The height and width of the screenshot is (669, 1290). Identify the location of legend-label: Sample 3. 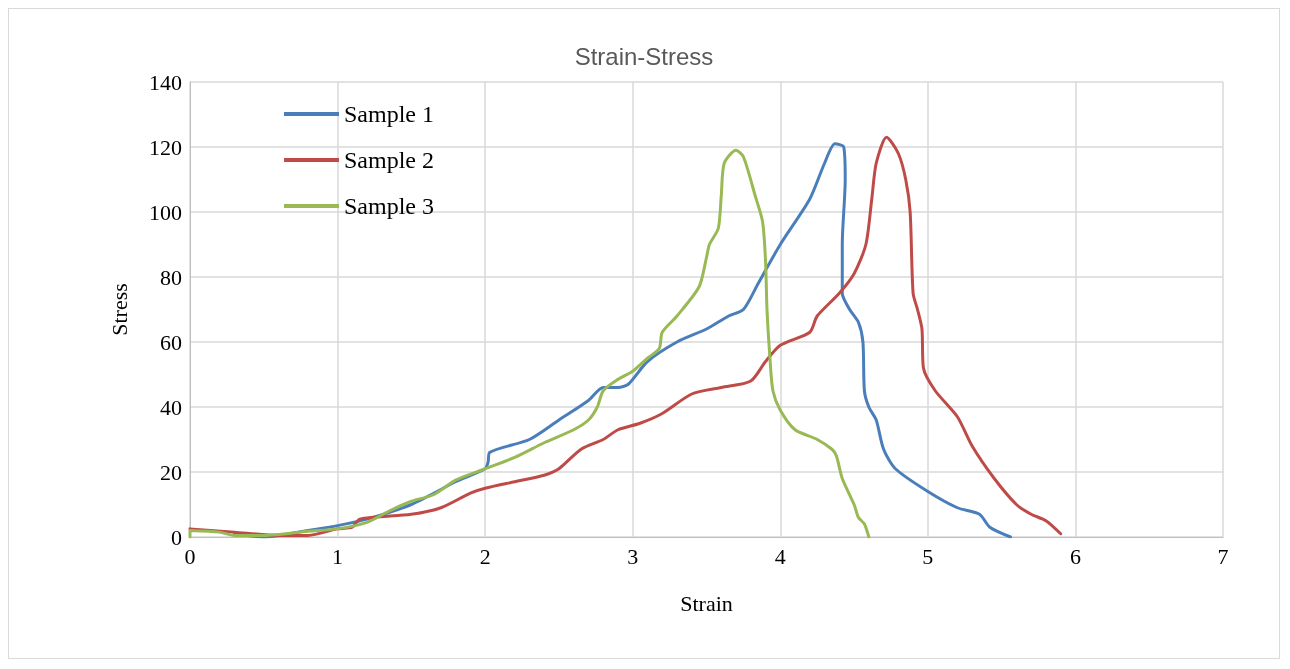
(389, 206).